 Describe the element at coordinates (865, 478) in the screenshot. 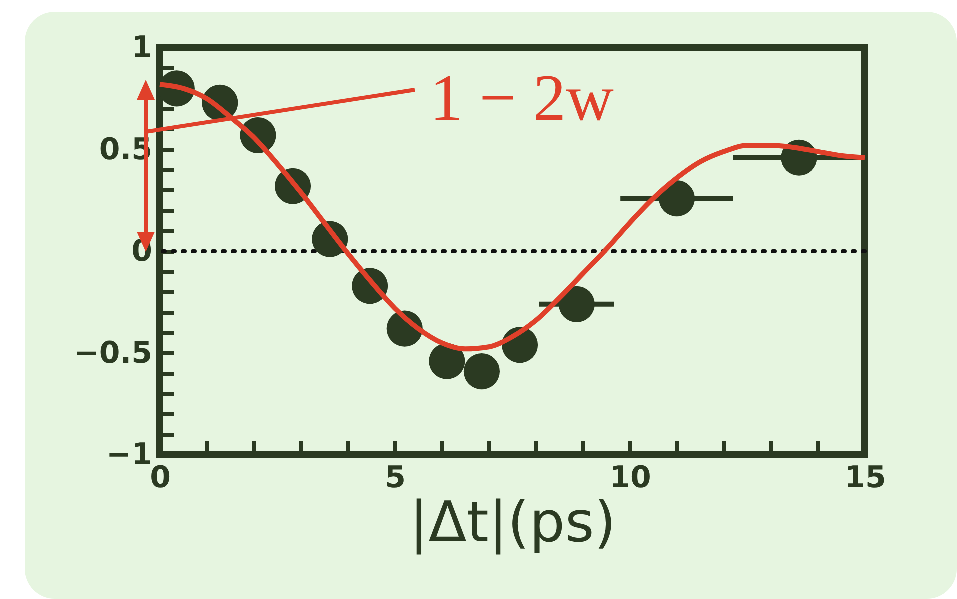

I see `x-tick-label: 15` at that location.